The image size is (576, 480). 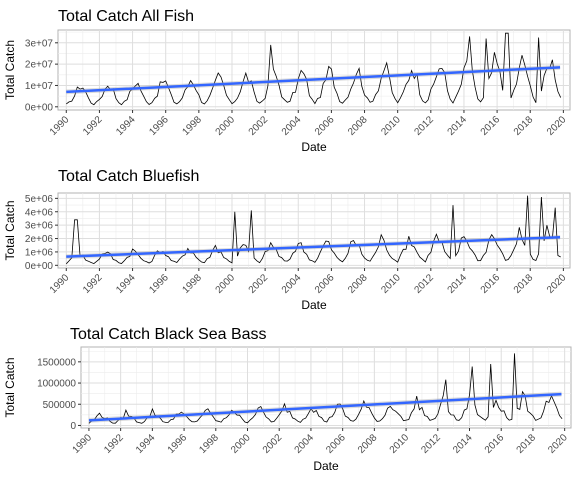 What do you see at coordinates (39, 65) in the screenshot?
I see `y-tick-label: 2e+07` at bounding box center [39, 65].